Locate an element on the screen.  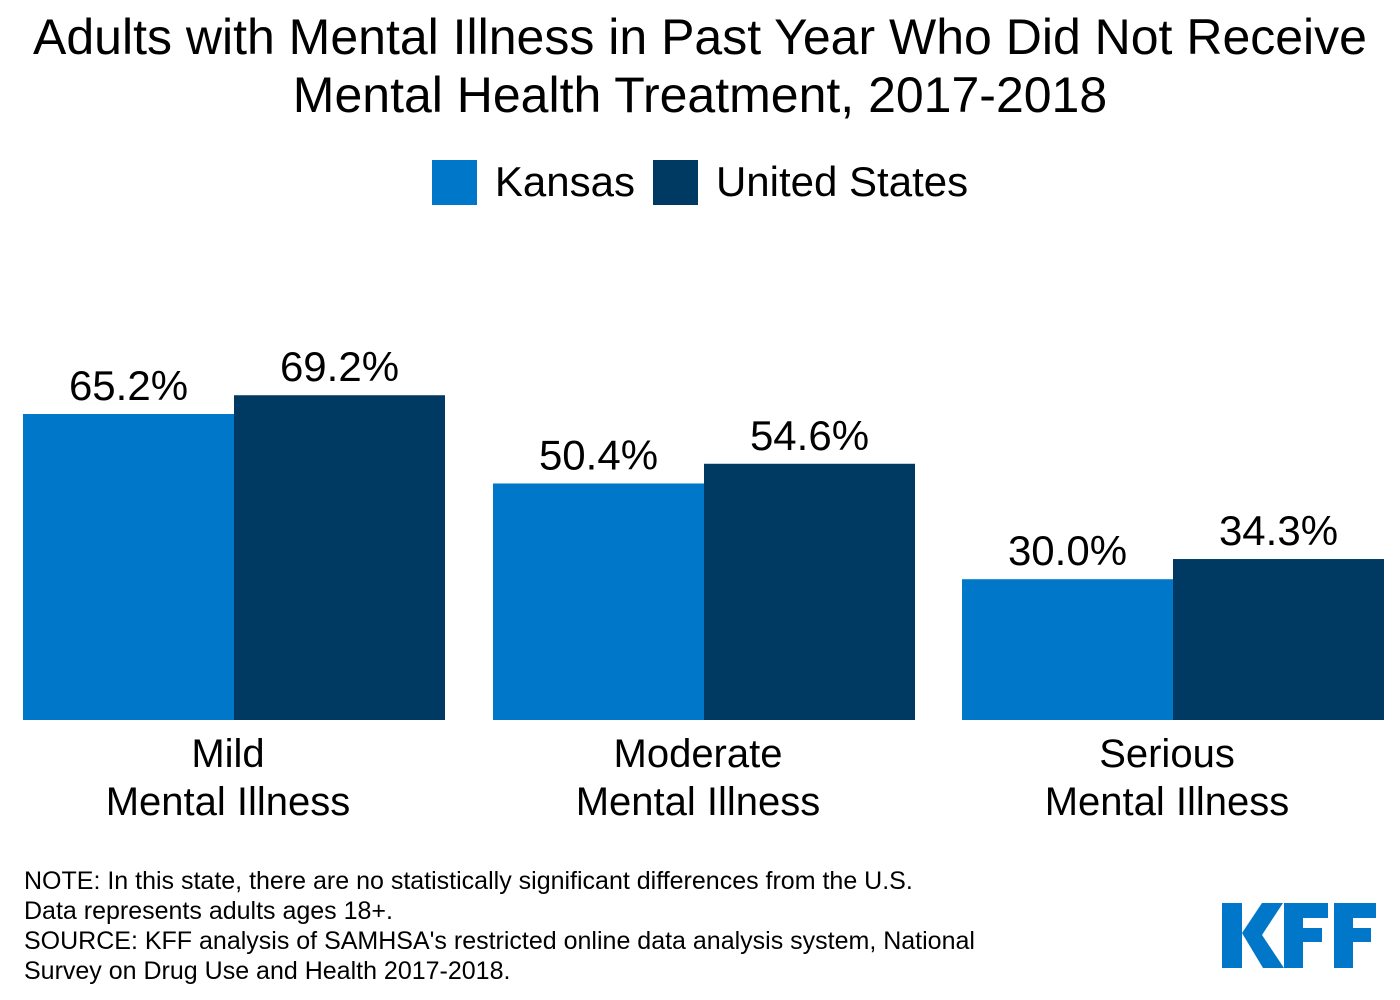
category-label: Mild Mental Illness is located at coordinates (228, 778).